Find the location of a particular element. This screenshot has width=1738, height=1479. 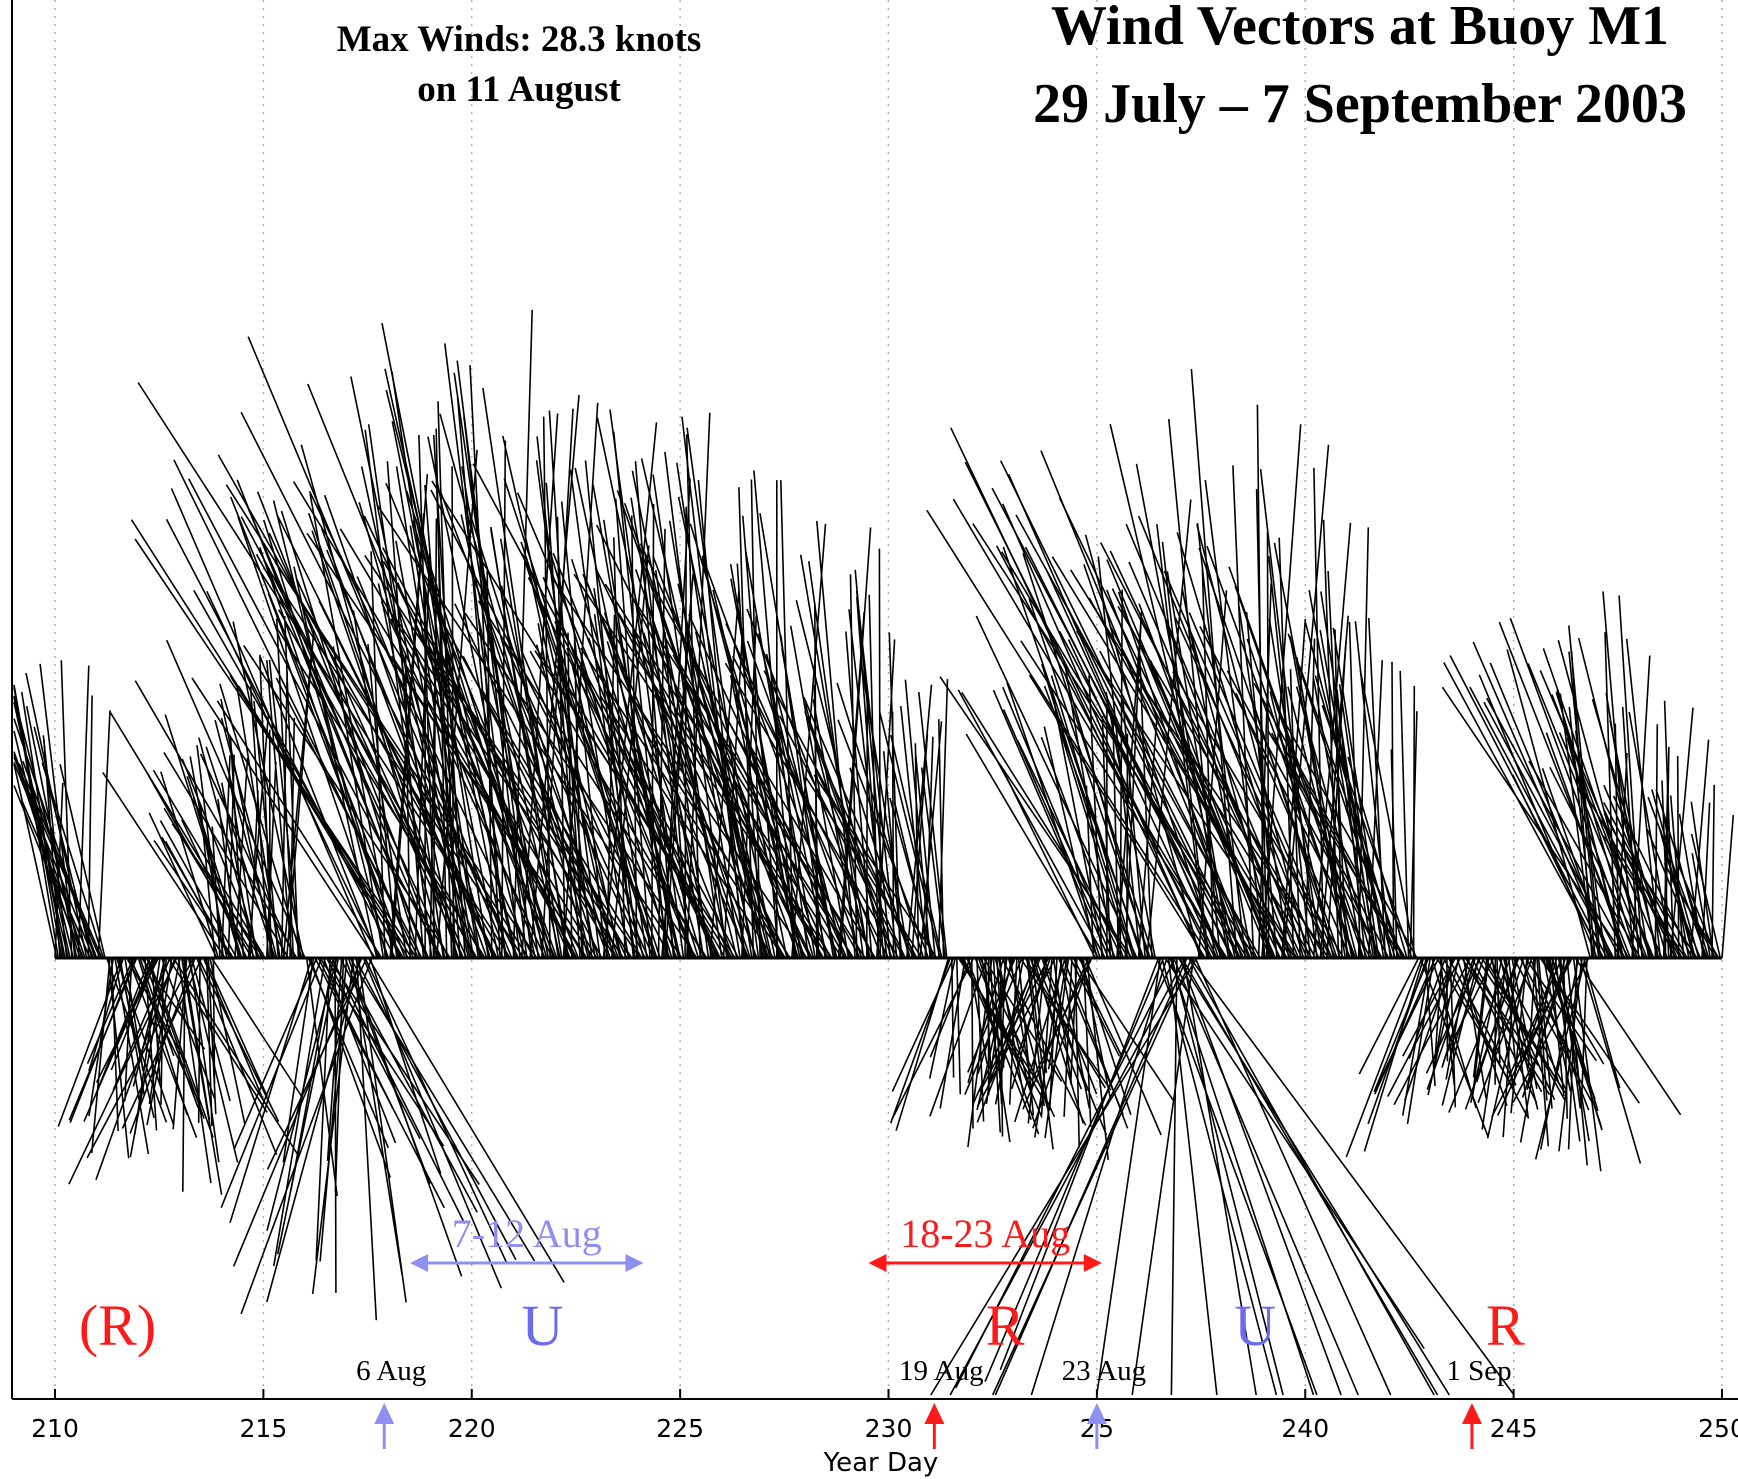

chart-subtitle: 29 July – 7 September 2003 is located at coordinates (1360, 104).